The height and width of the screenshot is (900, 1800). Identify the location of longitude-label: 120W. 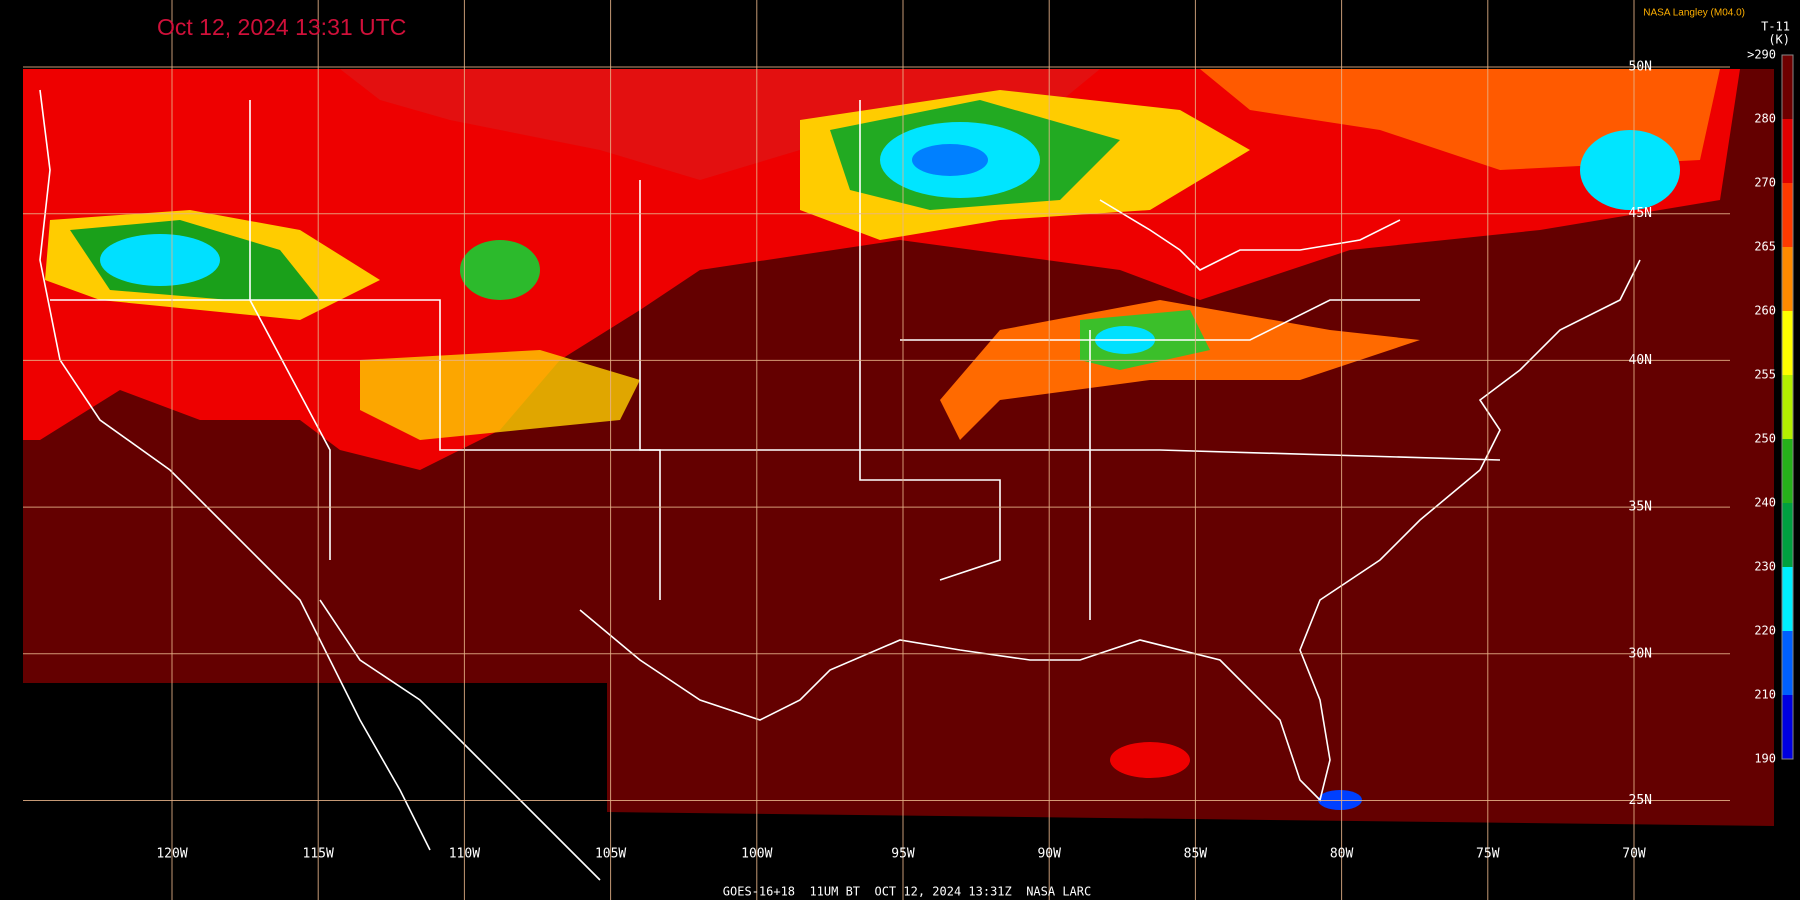
(171, 854).